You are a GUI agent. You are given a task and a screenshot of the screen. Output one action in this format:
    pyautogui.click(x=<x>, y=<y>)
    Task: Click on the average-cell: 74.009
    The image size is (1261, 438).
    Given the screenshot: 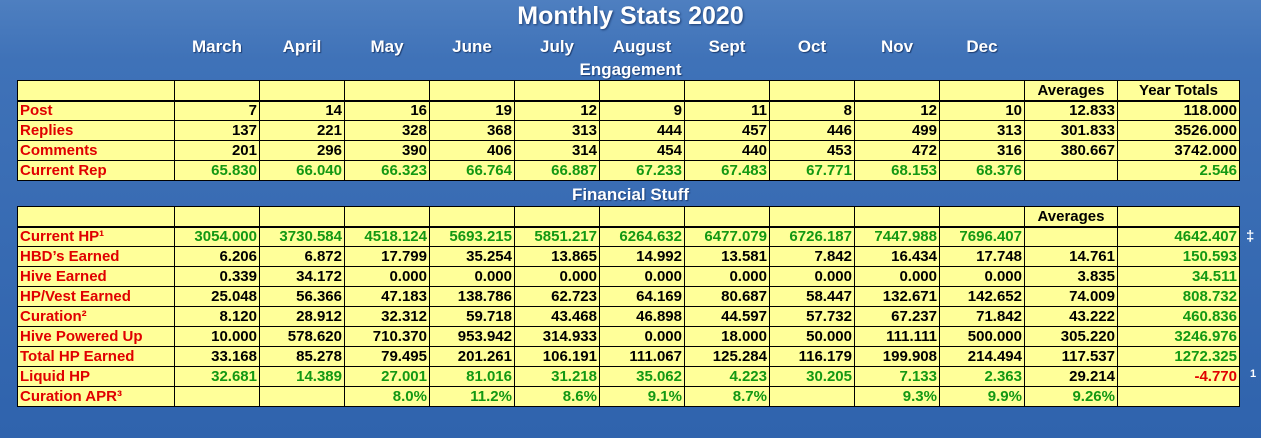 What is the action you would take?
    pyautogui.click(x=1071, y=296)
    